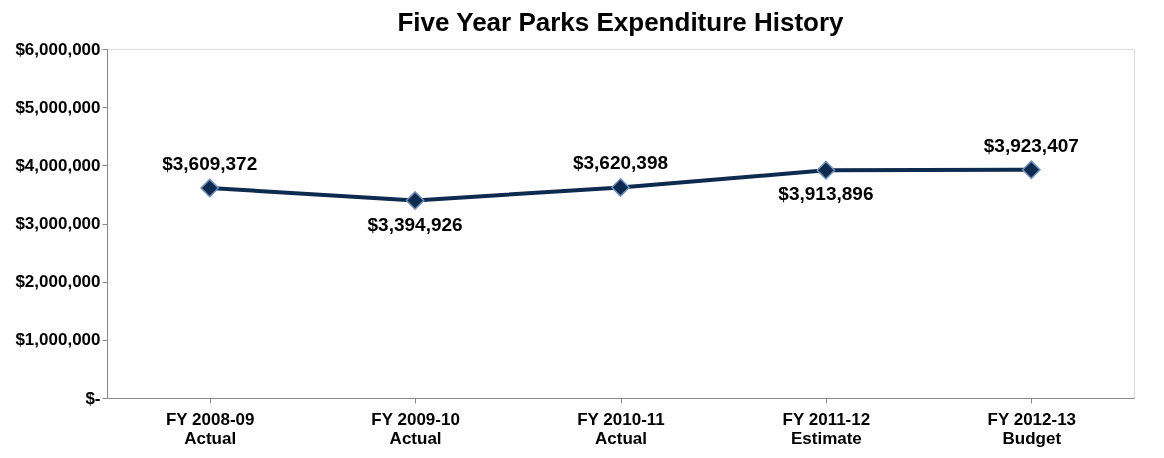  I want to click on y-tick-label: $4,000,000, so click(58, 165).